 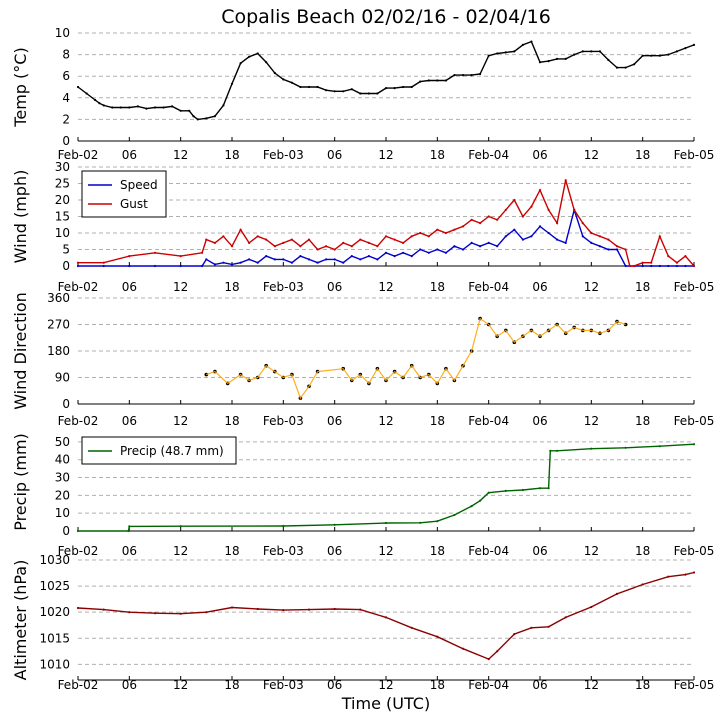 I want to click on y-tick-label: 1020, so click(x=54, y=612).